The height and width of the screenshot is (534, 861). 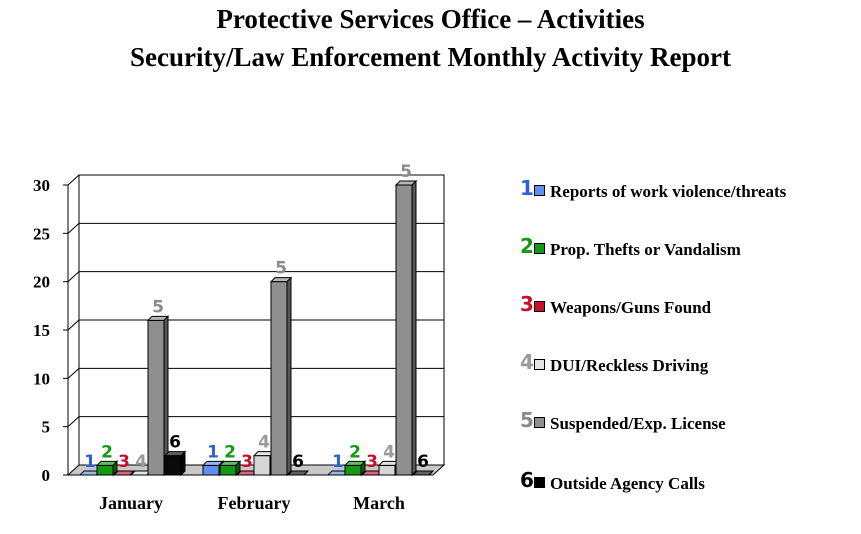 What do you see at coordinates (527, 246) in the screenshot?
I see `legend-number: 2` at bounding box center [527, 246].